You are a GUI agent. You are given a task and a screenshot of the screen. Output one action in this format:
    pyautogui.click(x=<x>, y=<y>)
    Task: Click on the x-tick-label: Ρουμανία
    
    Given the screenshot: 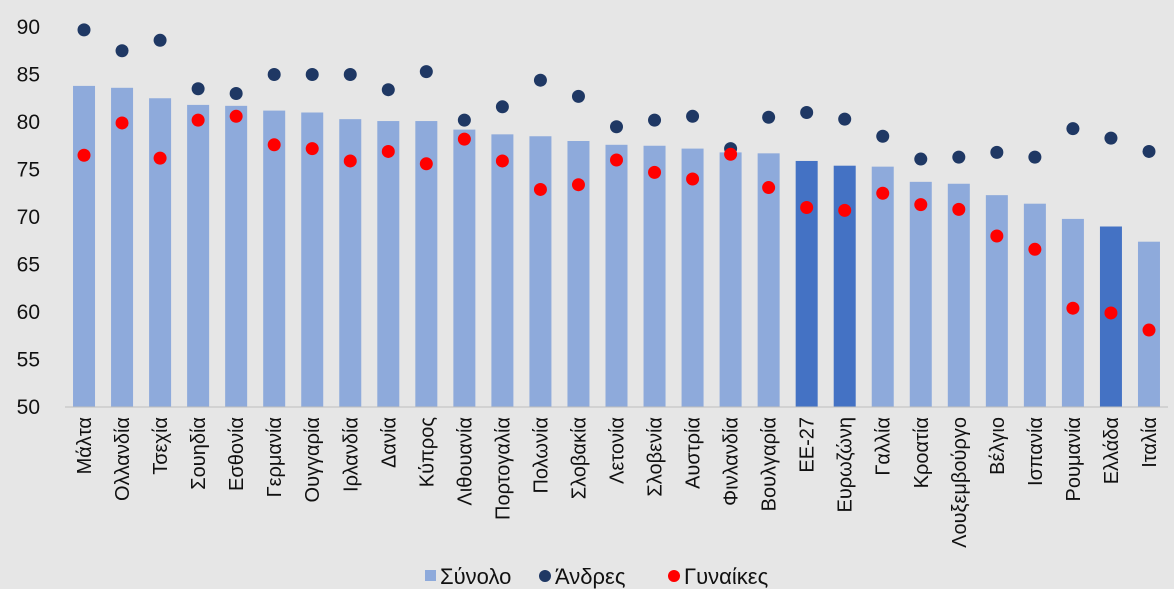 What is the action you would take?
    pyautogui.click(x=1074, y=459)
    